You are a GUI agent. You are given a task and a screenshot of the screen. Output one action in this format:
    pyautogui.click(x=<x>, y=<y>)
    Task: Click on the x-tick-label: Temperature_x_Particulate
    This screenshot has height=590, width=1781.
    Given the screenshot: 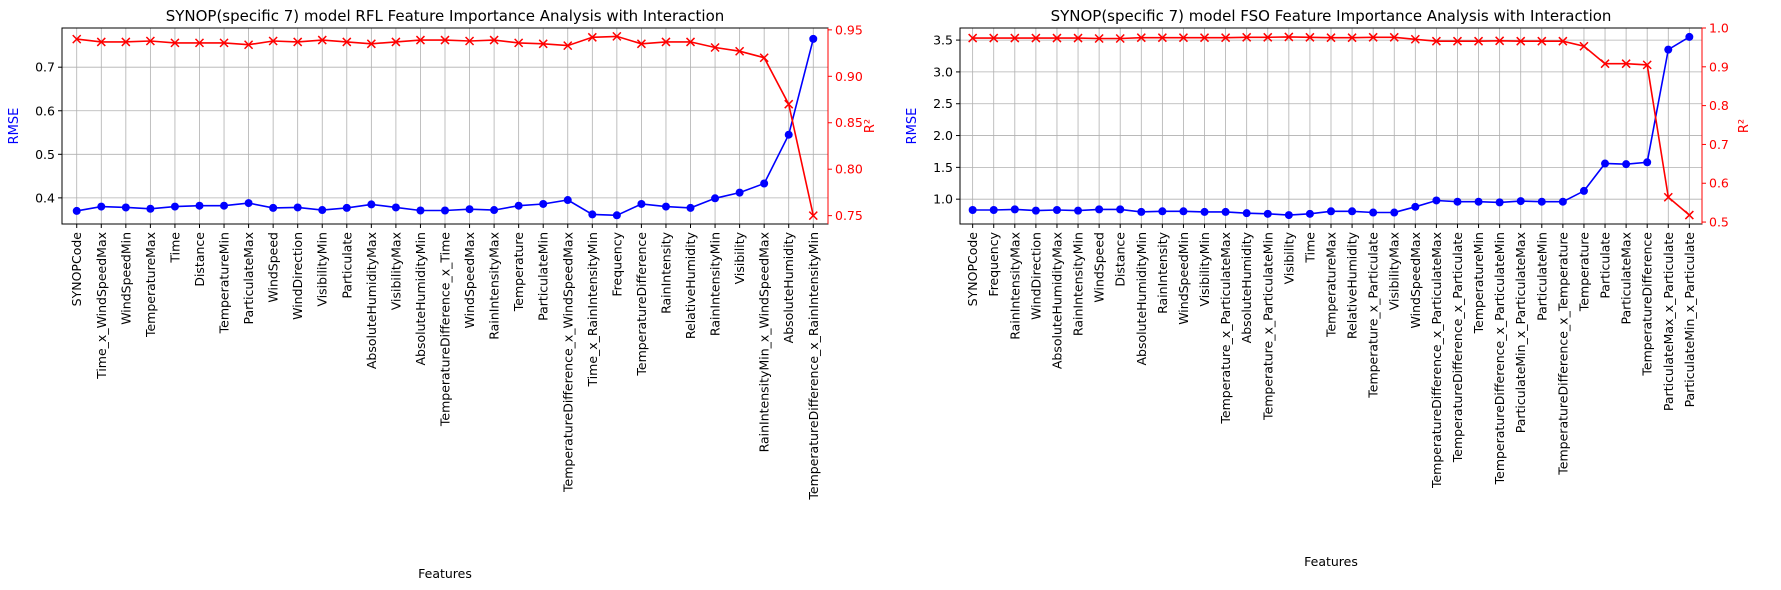 What is the action you would take?
    pyautogui.click(x=1373, y=315)
    